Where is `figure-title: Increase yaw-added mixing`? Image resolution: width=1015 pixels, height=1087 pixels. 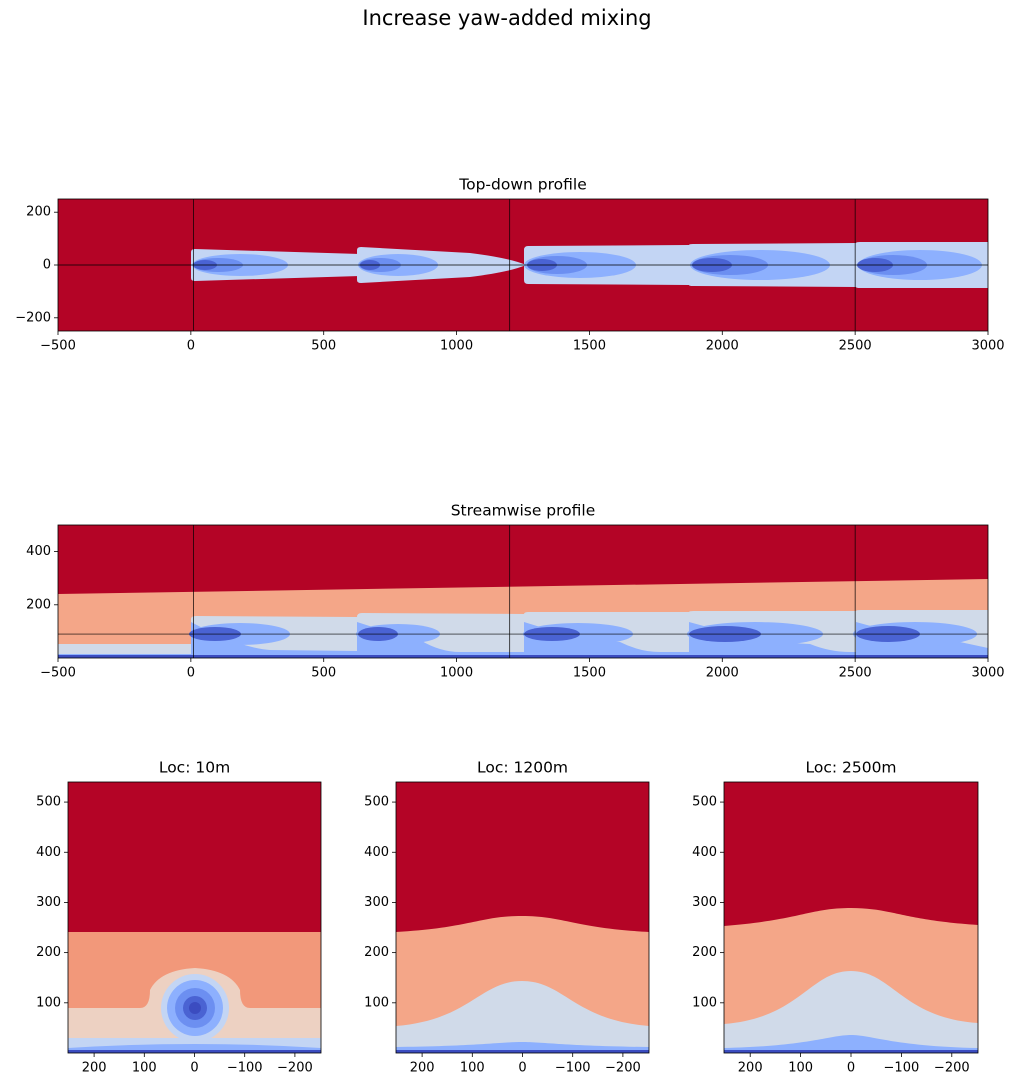 figure-title: Increase yaw-added mixing is located at coordinates (506, 18).